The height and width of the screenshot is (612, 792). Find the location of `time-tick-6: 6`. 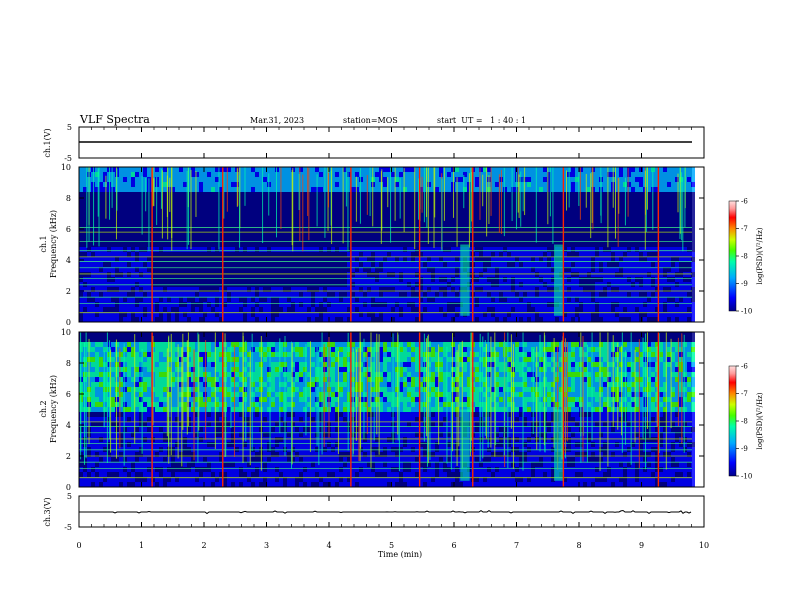

time-tick-6: 6 is located at coordinates (453, 545).